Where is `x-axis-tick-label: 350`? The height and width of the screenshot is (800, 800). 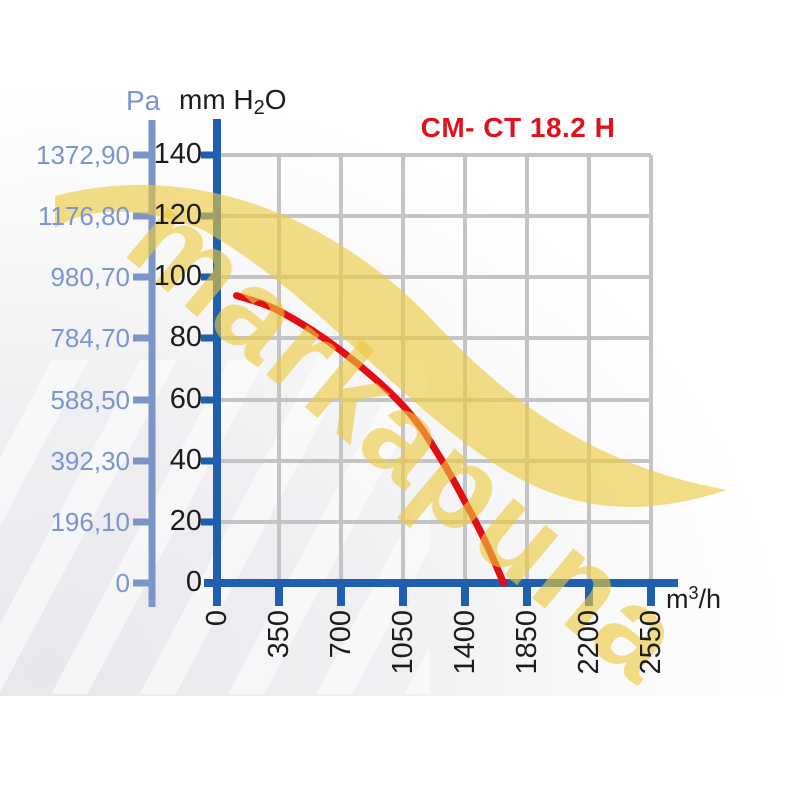 x-axis-tick-label: 350 is located at coordinates (279, 634).